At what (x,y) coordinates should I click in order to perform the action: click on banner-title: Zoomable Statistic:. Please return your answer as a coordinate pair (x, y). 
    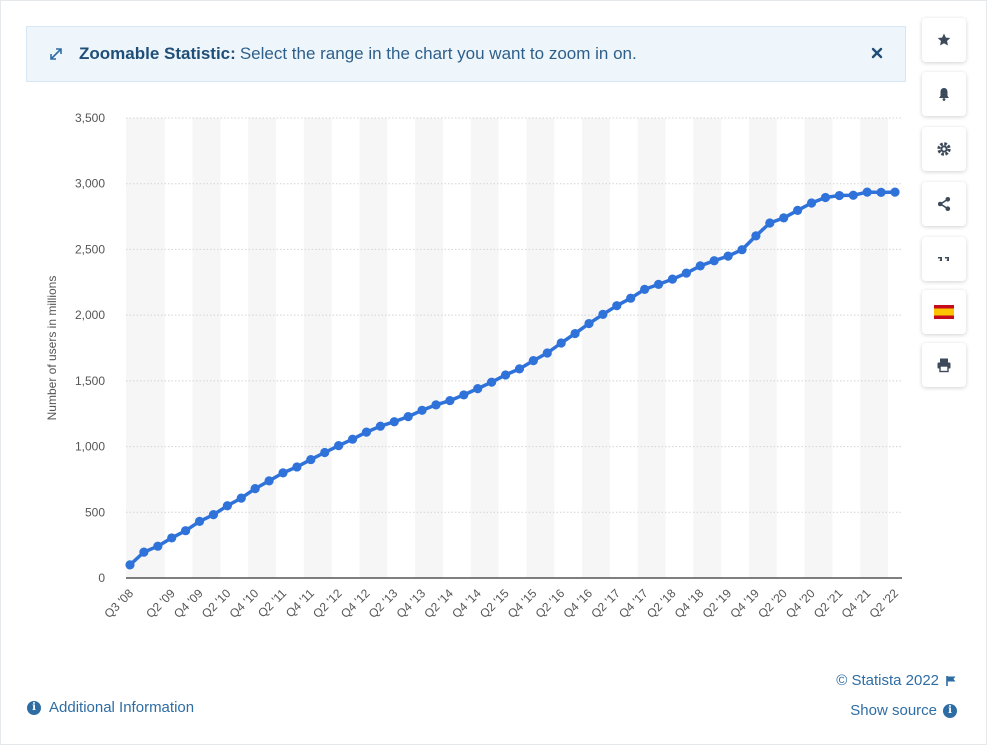
    Looking at the image, I should click on (157, 53).